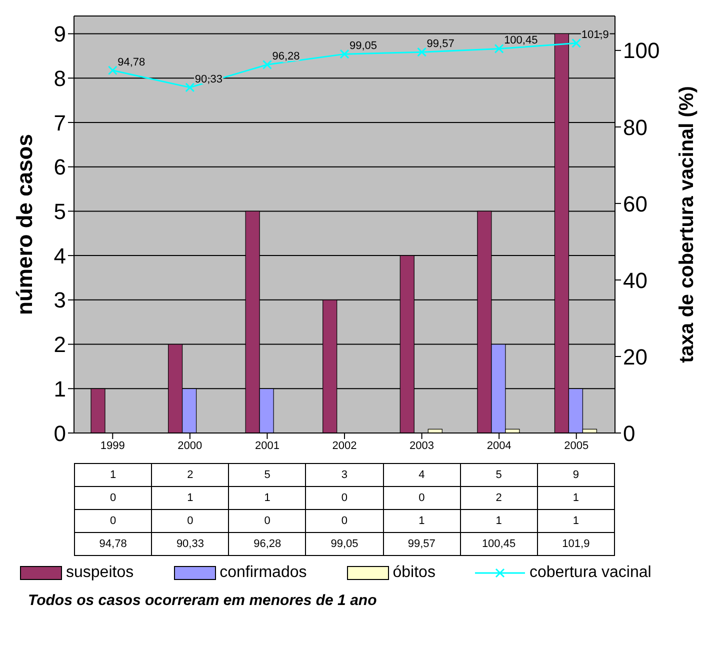 The width and height of the screenshot is (702, 655). What do you see at coordinates (687, 224) in the screenshot?
I see `y2-axis-title: taxa de cobertura vacinal (%)` at bounding box center [687, 224].